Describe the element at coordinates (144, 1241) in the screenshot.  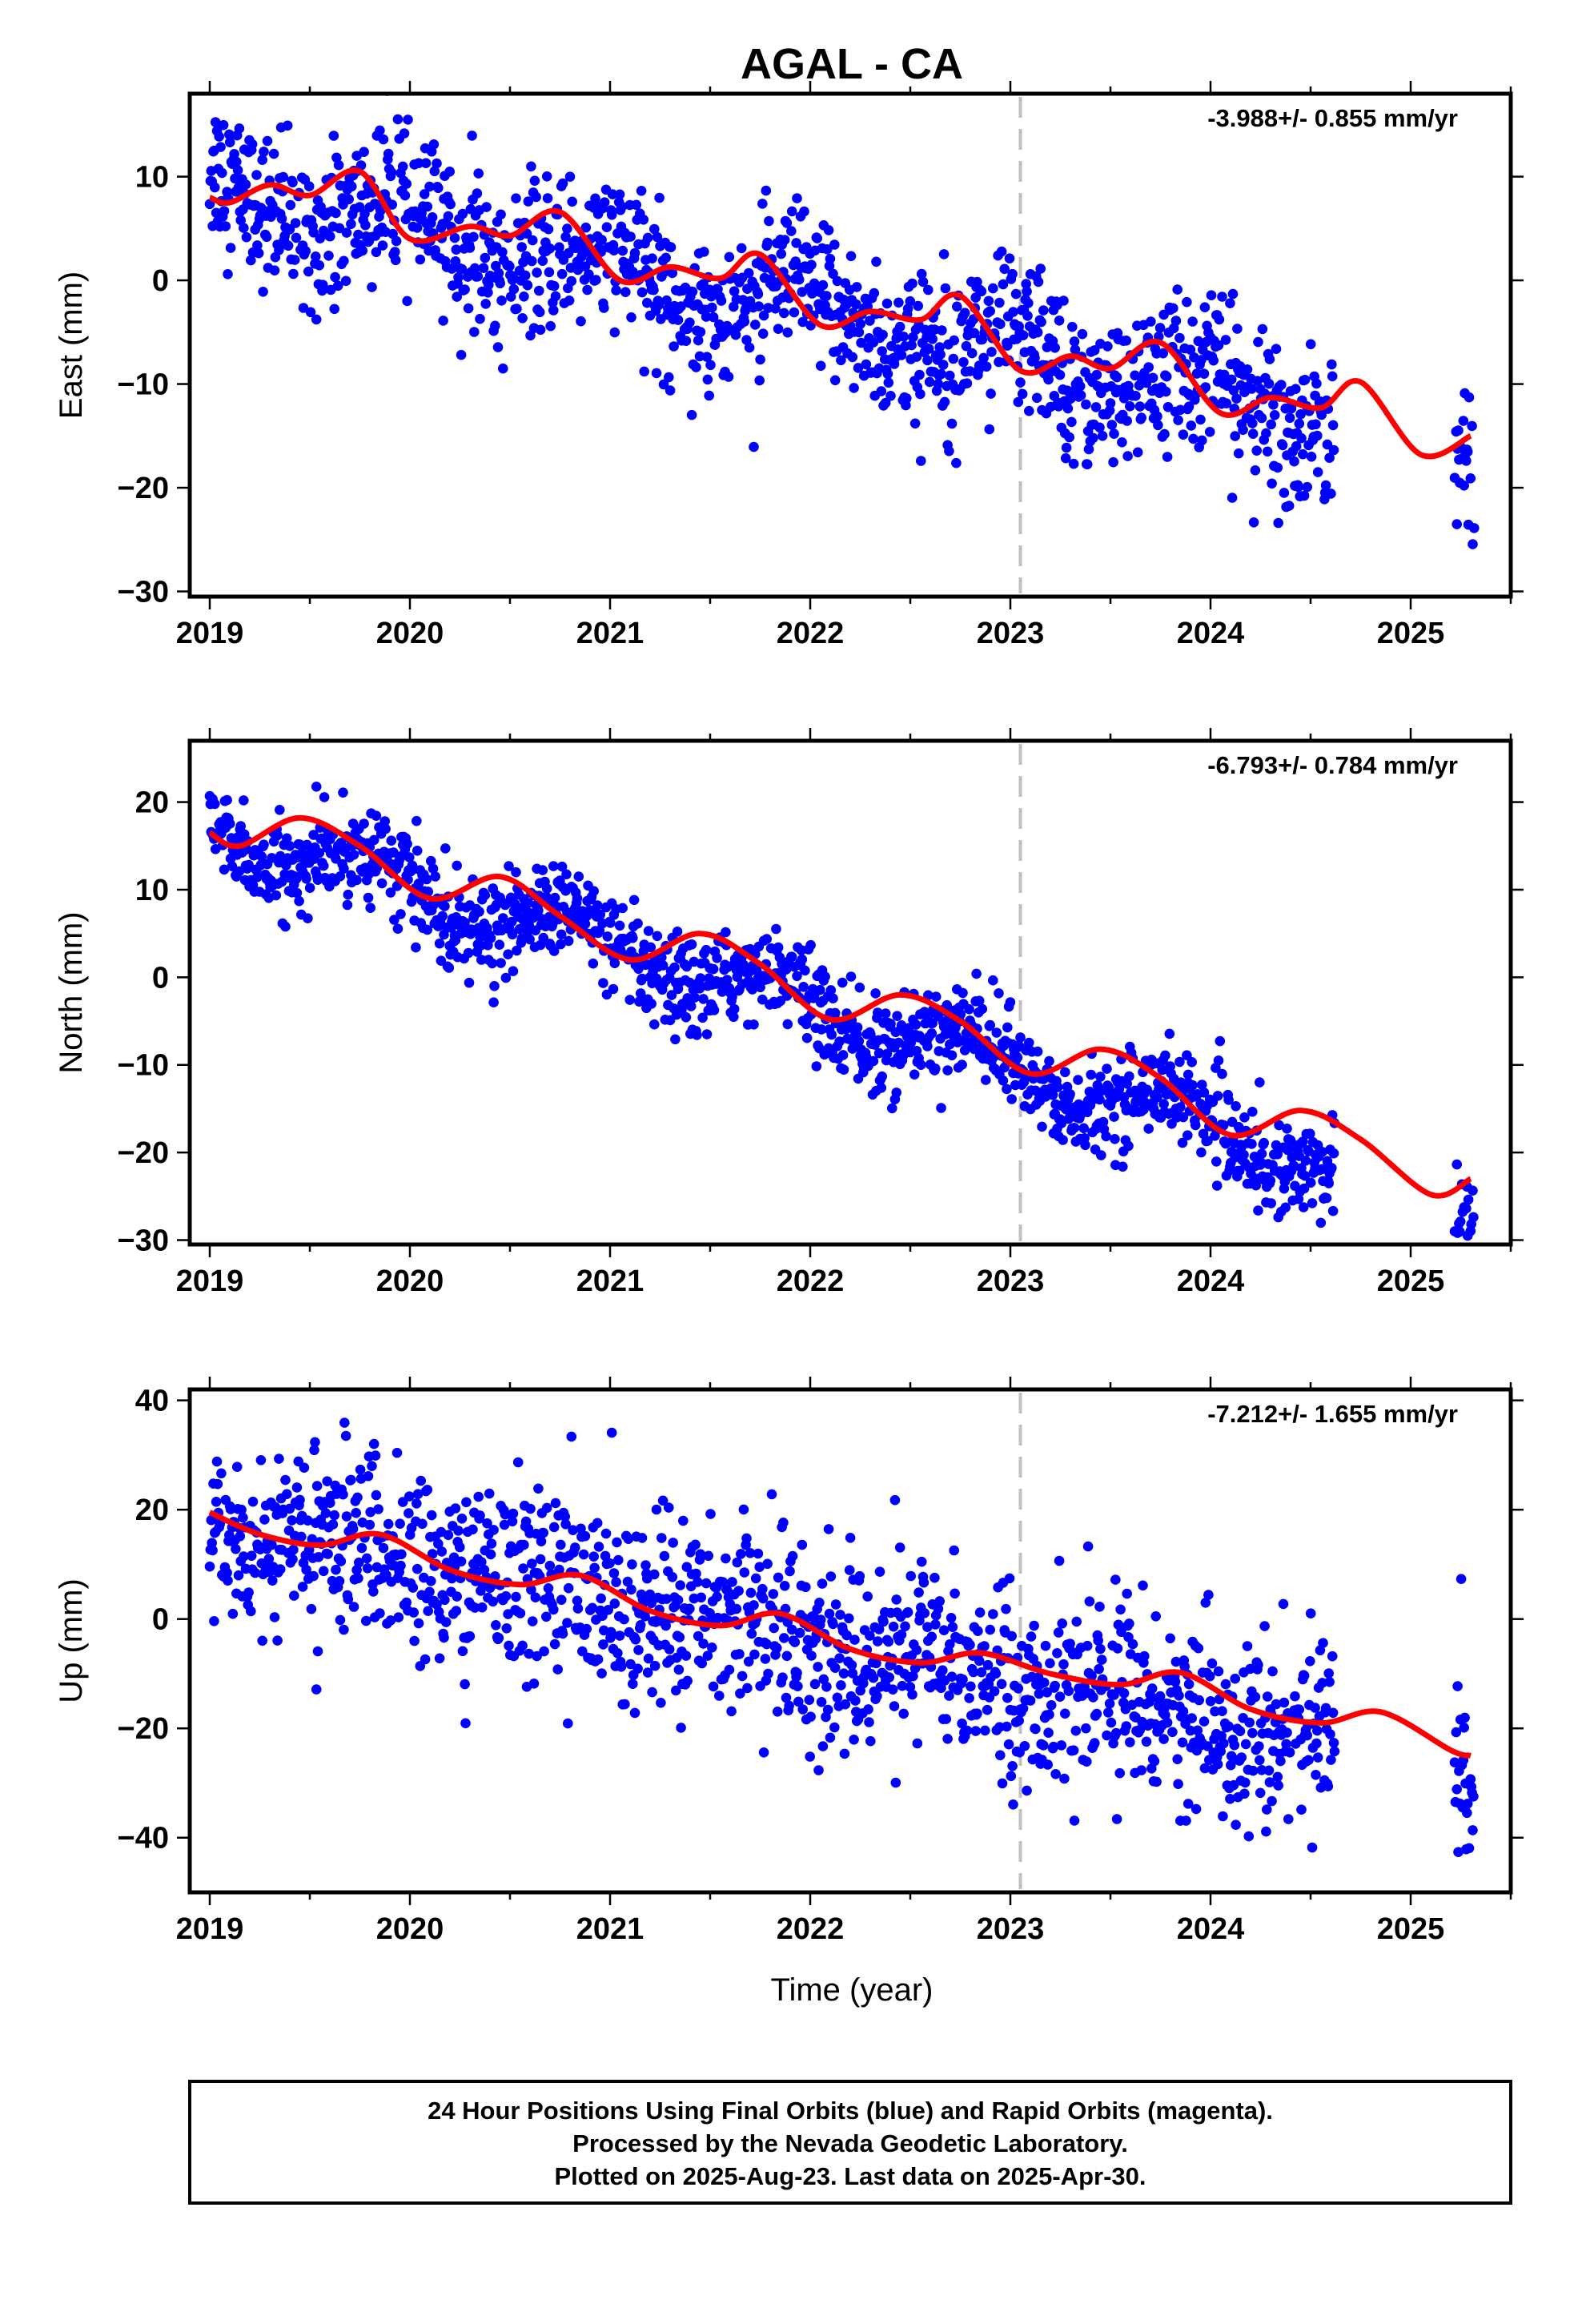
I see `y-tick-label: −30` at that location.